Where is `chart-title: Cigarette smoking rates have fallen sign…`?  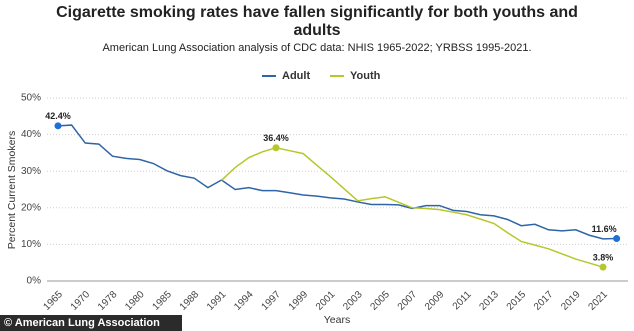
chart-title: Cigarette smoking rates have fallen sign… is located at coordinates (317, 21).